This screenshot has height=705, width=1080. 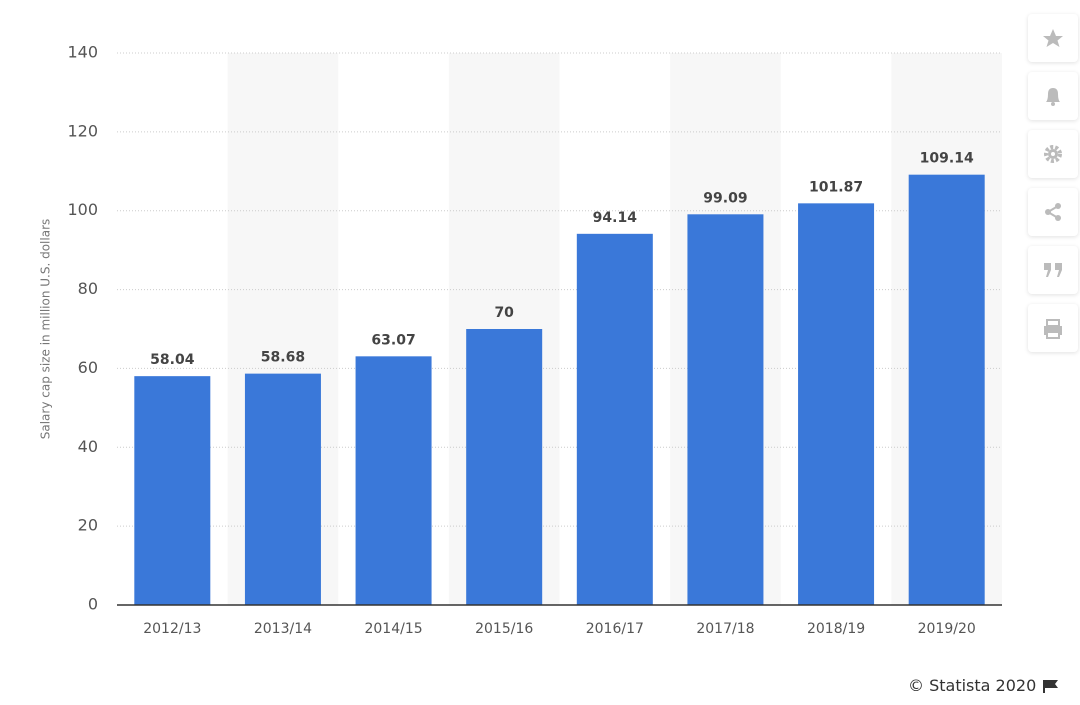 What do you see at coordinates (93, 604) in the screenshot?
I see `y-tick-label: 0` at bounding box center [93, 604].